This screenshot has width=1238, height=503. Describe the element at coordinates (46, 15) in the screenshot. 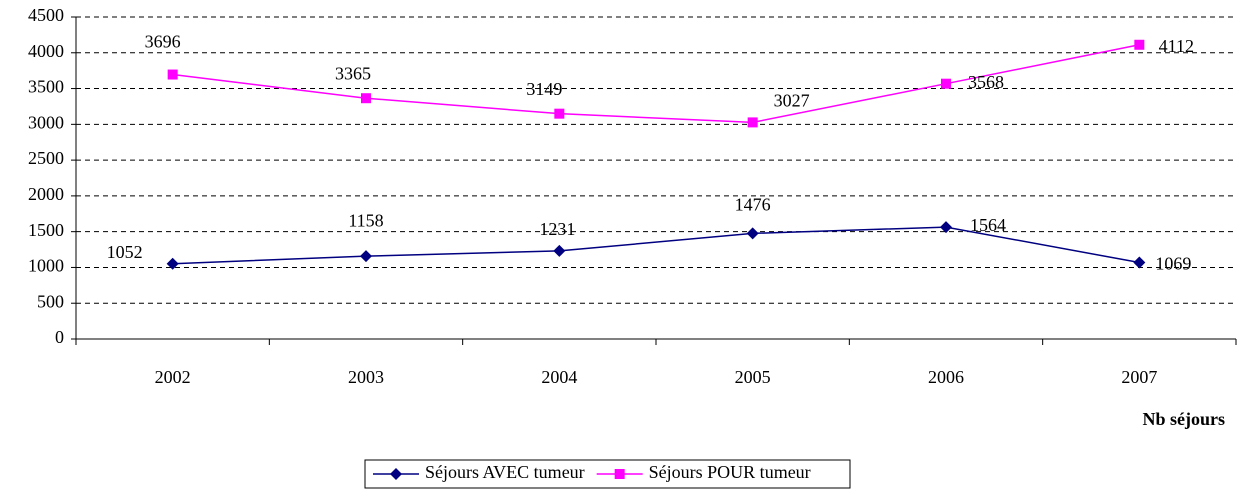

I see `y-tick-label: 4500` at that location.